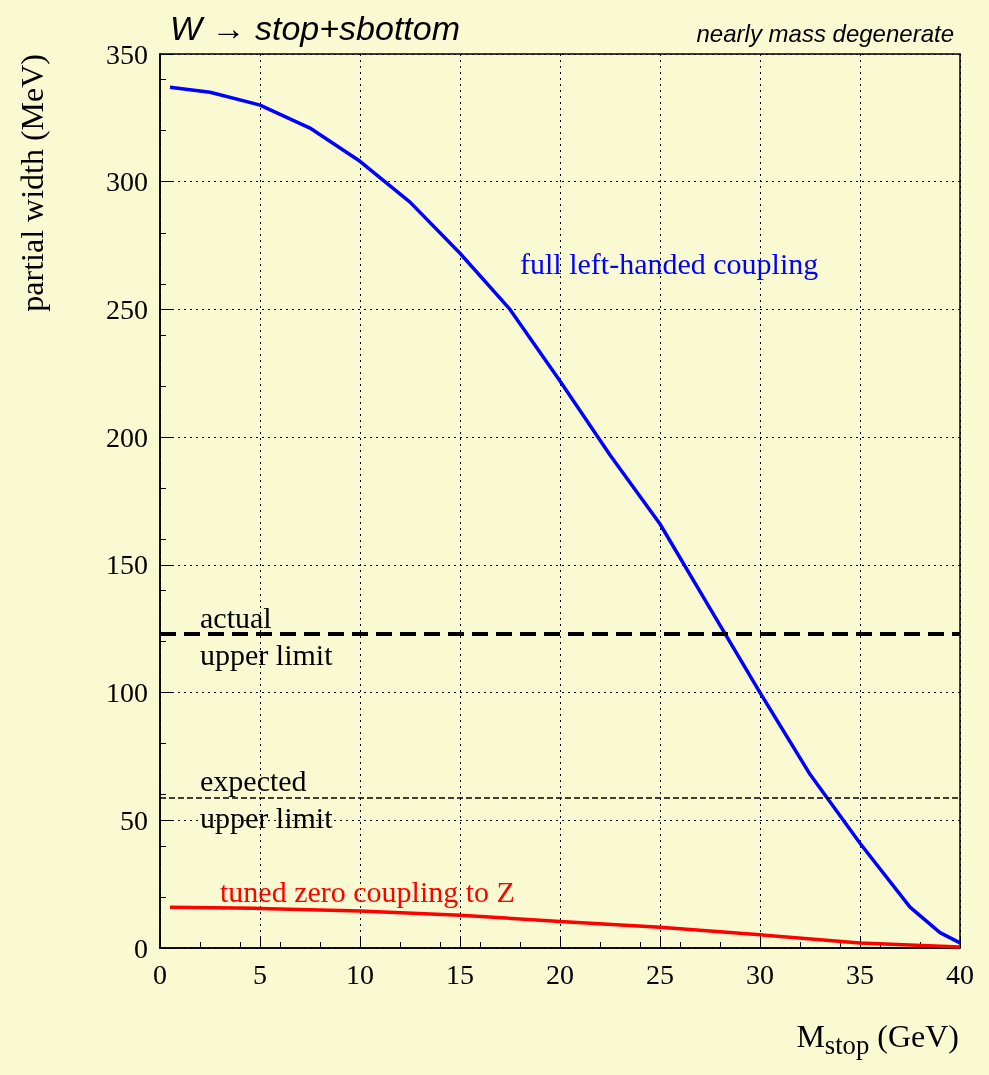 The image size is (989, 1075). I want to click on y-tick-label: 0, so click(141, 948).